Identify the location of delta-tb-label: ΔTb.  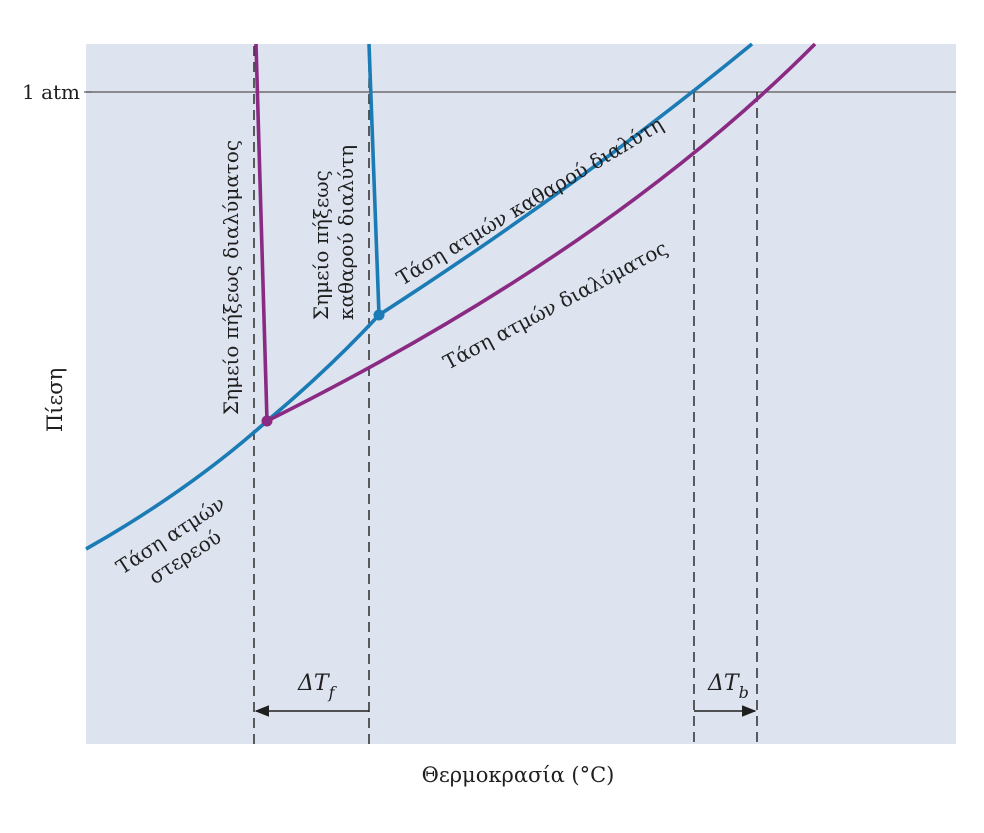
(728, 686).